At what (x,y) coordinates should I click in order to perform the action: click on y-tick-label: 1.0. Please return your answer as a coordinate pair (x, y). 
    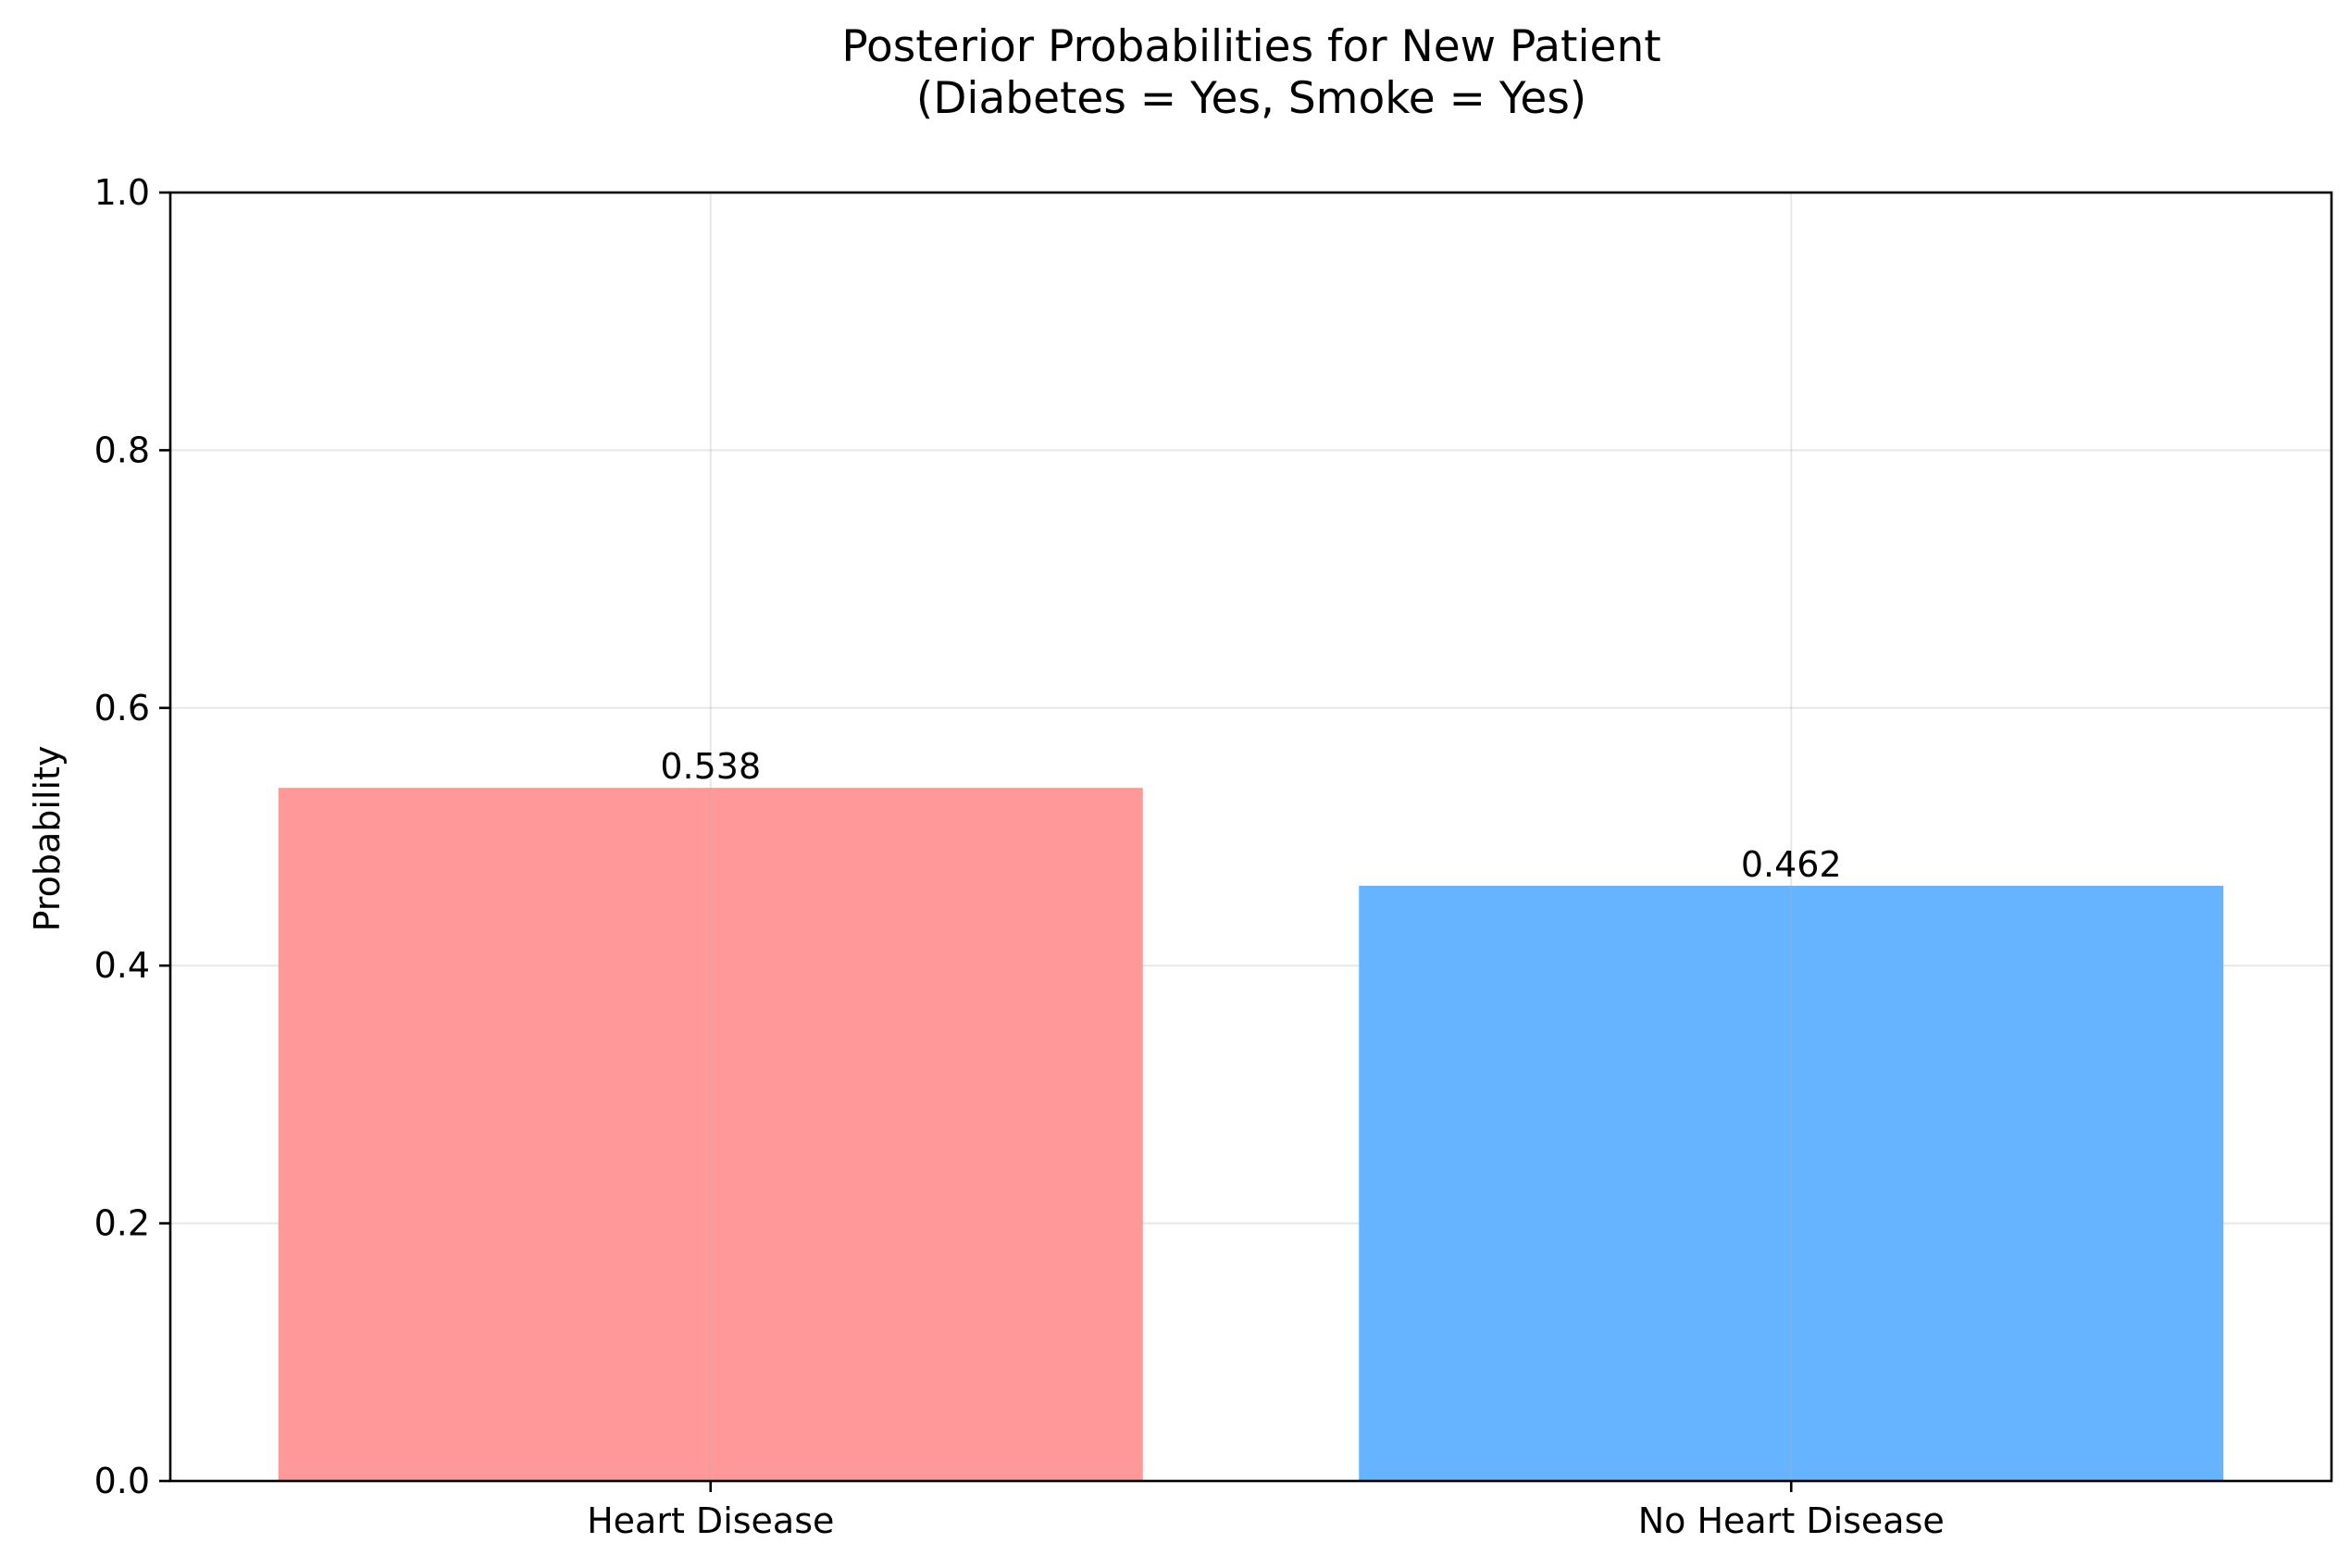
    Looking at the image, I should click on (122, 192).